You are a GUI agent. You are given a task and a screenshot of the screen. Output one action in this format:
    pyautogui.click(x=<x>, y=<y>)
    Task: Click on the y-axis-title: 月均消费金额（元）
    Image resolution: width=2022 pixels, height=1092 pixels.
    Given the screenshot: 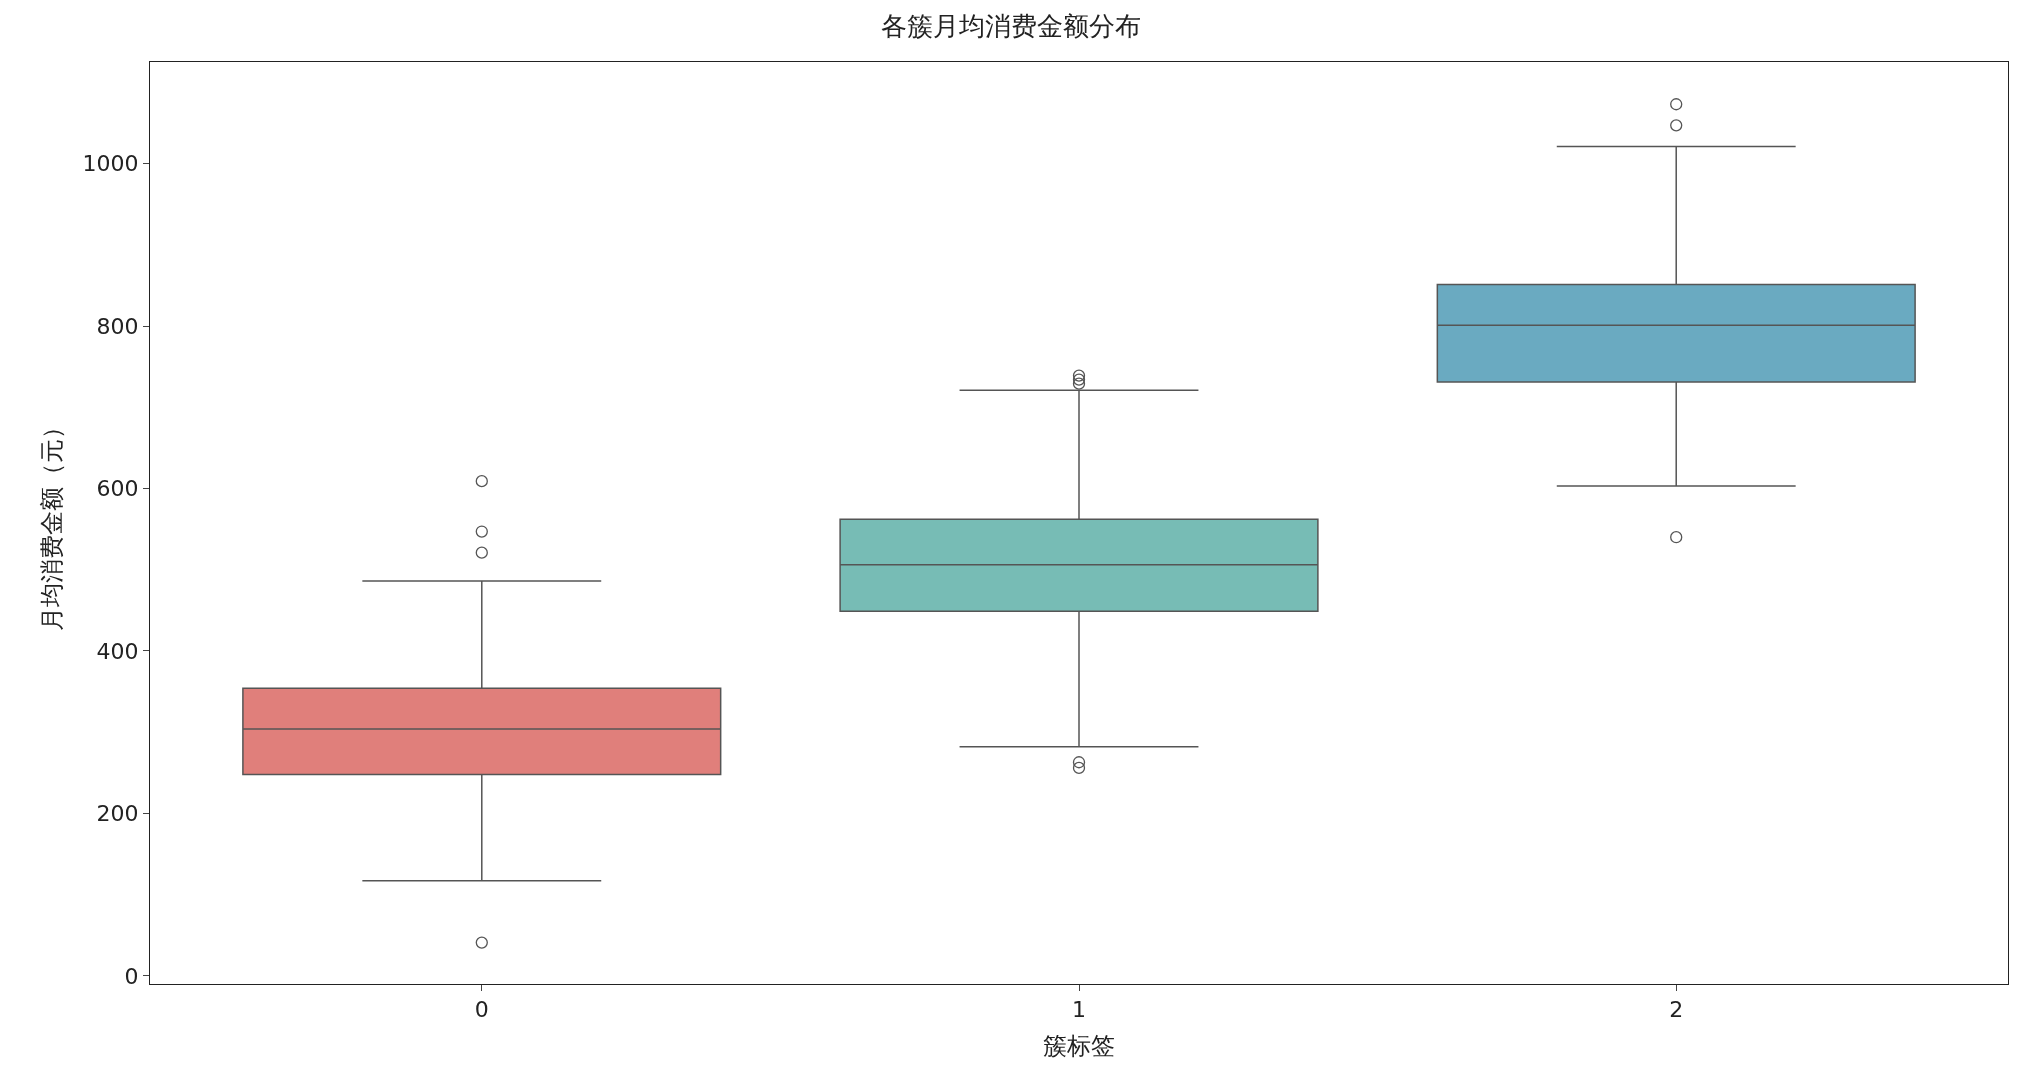 What is the action you would take?
    pyautogui.click(x=51, y=523)
    